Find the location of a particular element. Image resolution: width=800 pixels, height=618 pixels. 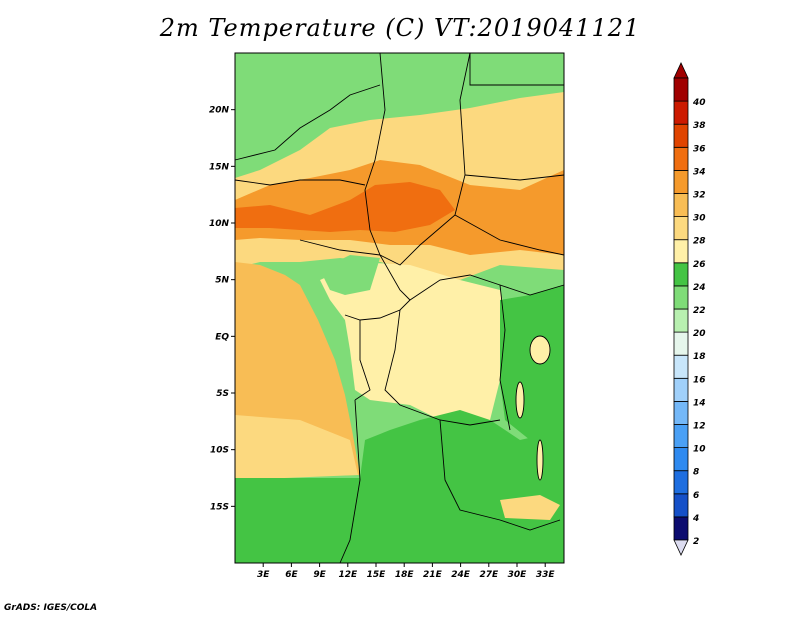

colorbar-label: 40 is located at coordinates (699, 103).